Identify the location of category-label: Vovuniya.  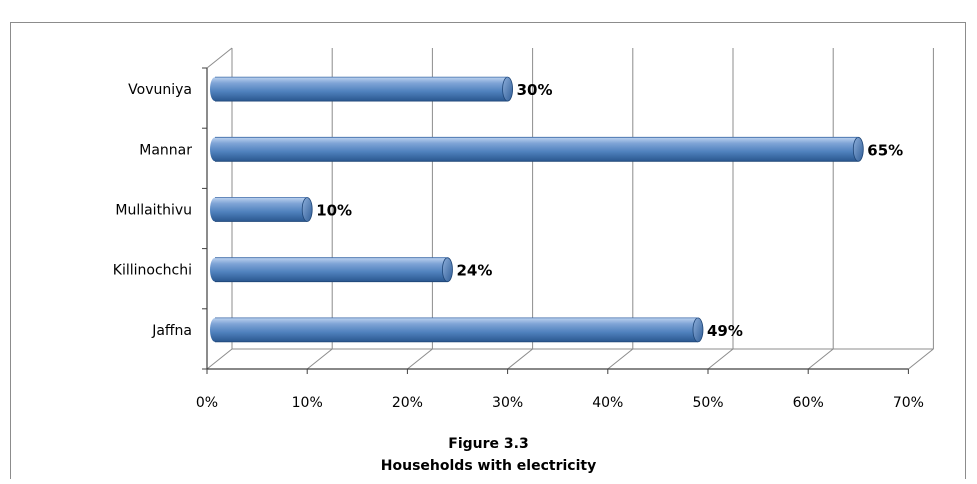
(160, 90).